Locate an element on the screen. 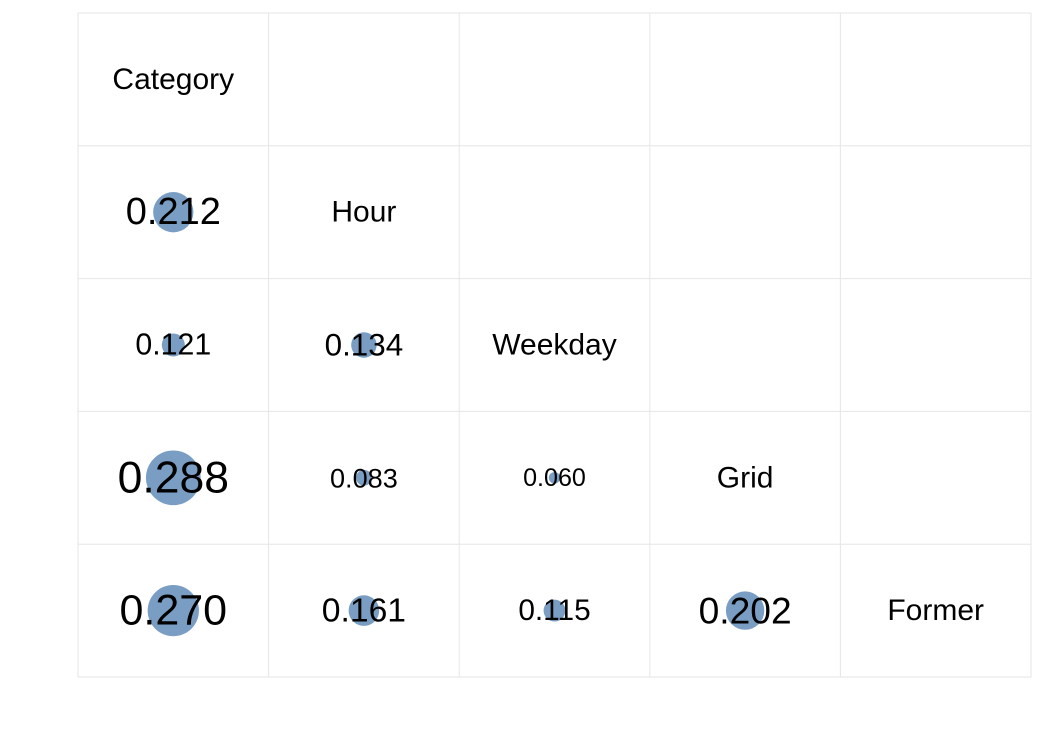  value-label: 0.270 is located at coordinates (173, 611).